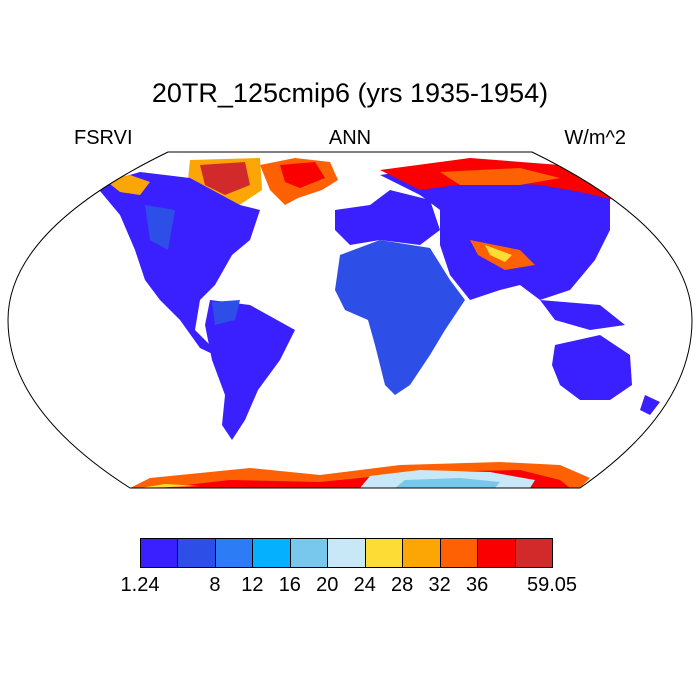 This screenshot has width=700, height=700. Describe the element at coordinates (350, 138) in the screenshot. I see `season-label: ANN` at that location.